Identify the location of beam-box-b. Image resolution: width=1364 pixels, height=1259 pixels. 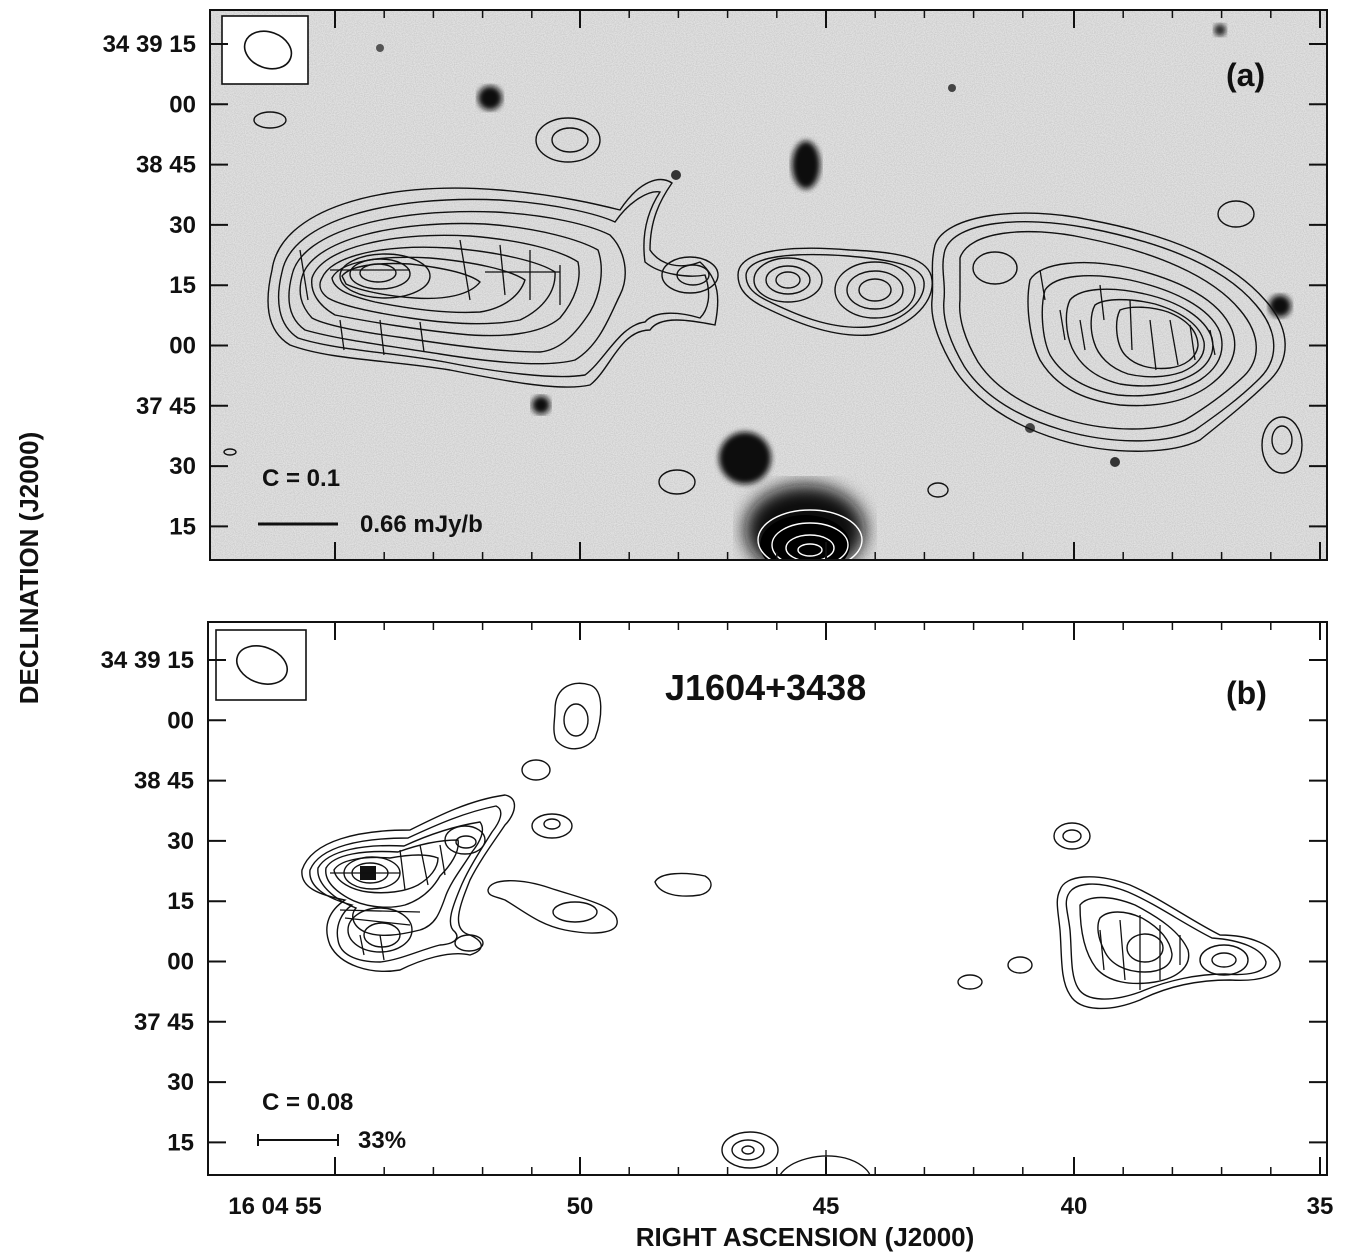
(261, 665).